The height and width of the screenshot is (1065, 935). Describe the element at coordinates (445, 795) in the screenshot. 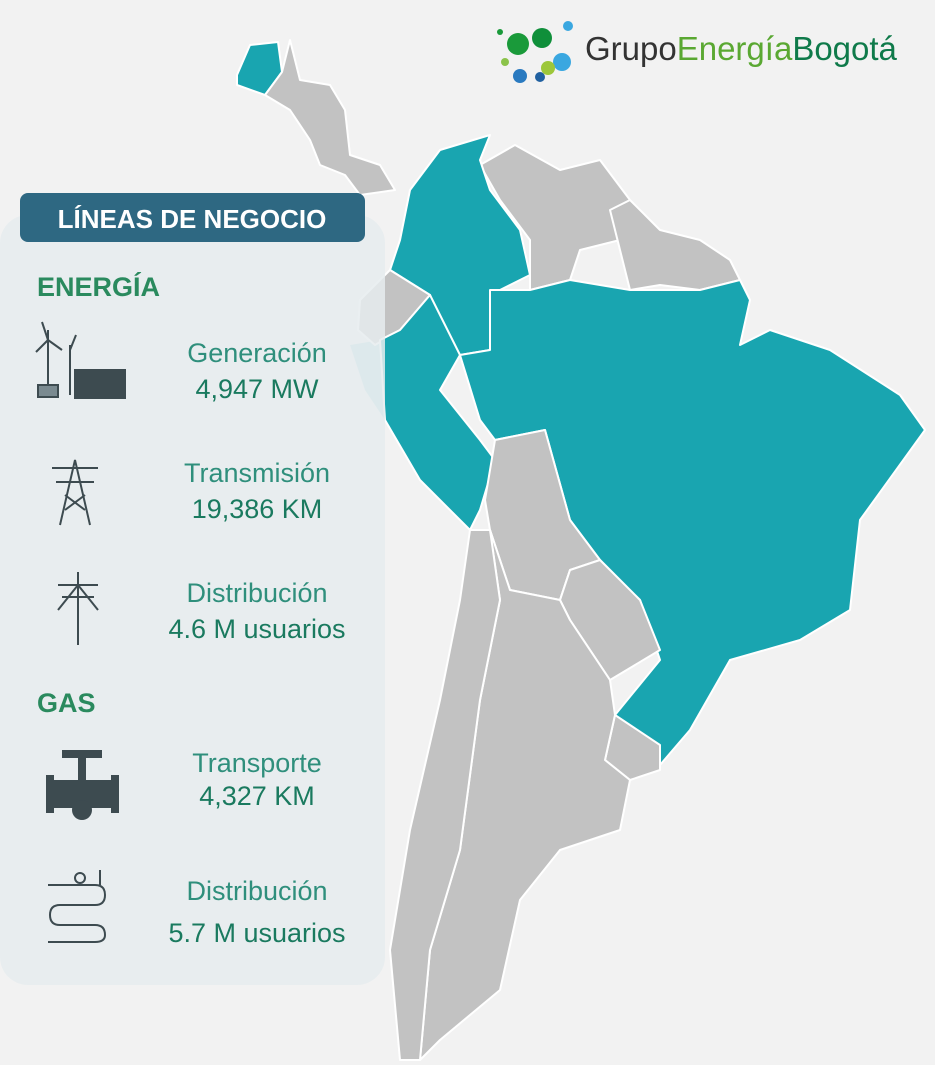

I see `chile` at that location.